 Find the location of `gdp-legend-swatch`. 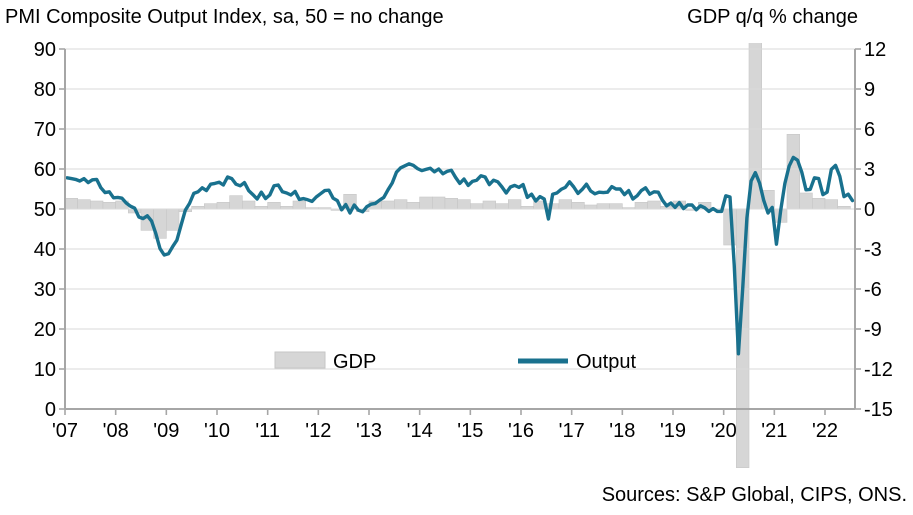

gdp-legend-swatch is located at coordinates (300, 360).